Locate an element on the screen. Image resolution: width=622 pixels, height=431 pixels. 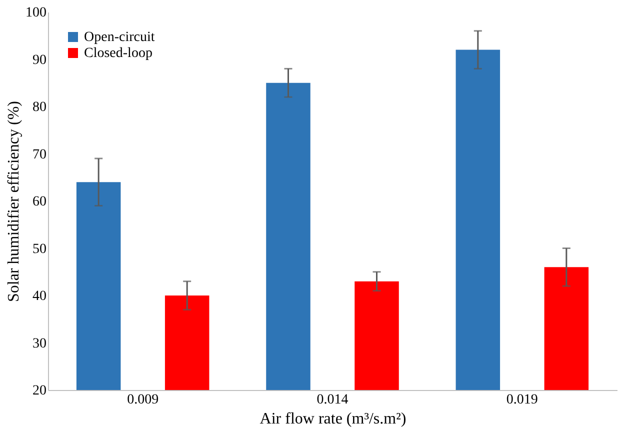
x-tick-label: 0.014 is located at coordinates (332, 400).